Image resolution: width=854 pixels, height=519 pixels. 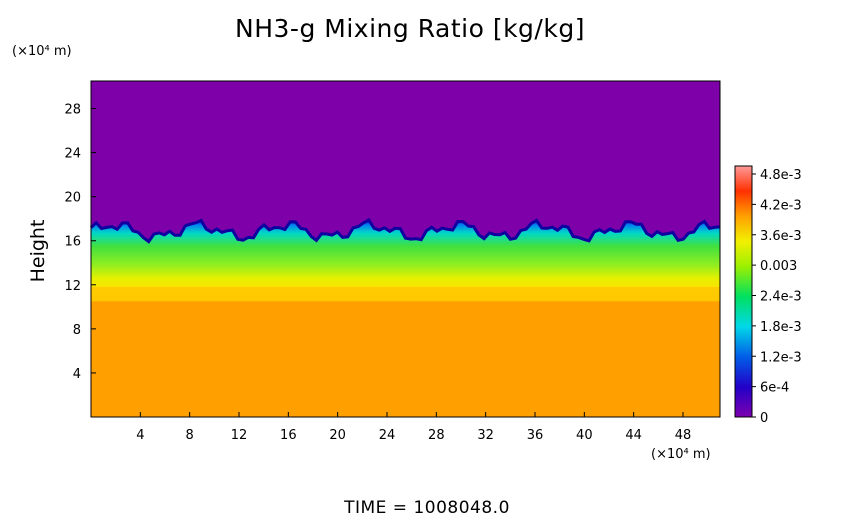 What do you see at coordinates (535, 435) in the screenshot?
I see `x-tick-label: 36` at bounding box center [535, 435].